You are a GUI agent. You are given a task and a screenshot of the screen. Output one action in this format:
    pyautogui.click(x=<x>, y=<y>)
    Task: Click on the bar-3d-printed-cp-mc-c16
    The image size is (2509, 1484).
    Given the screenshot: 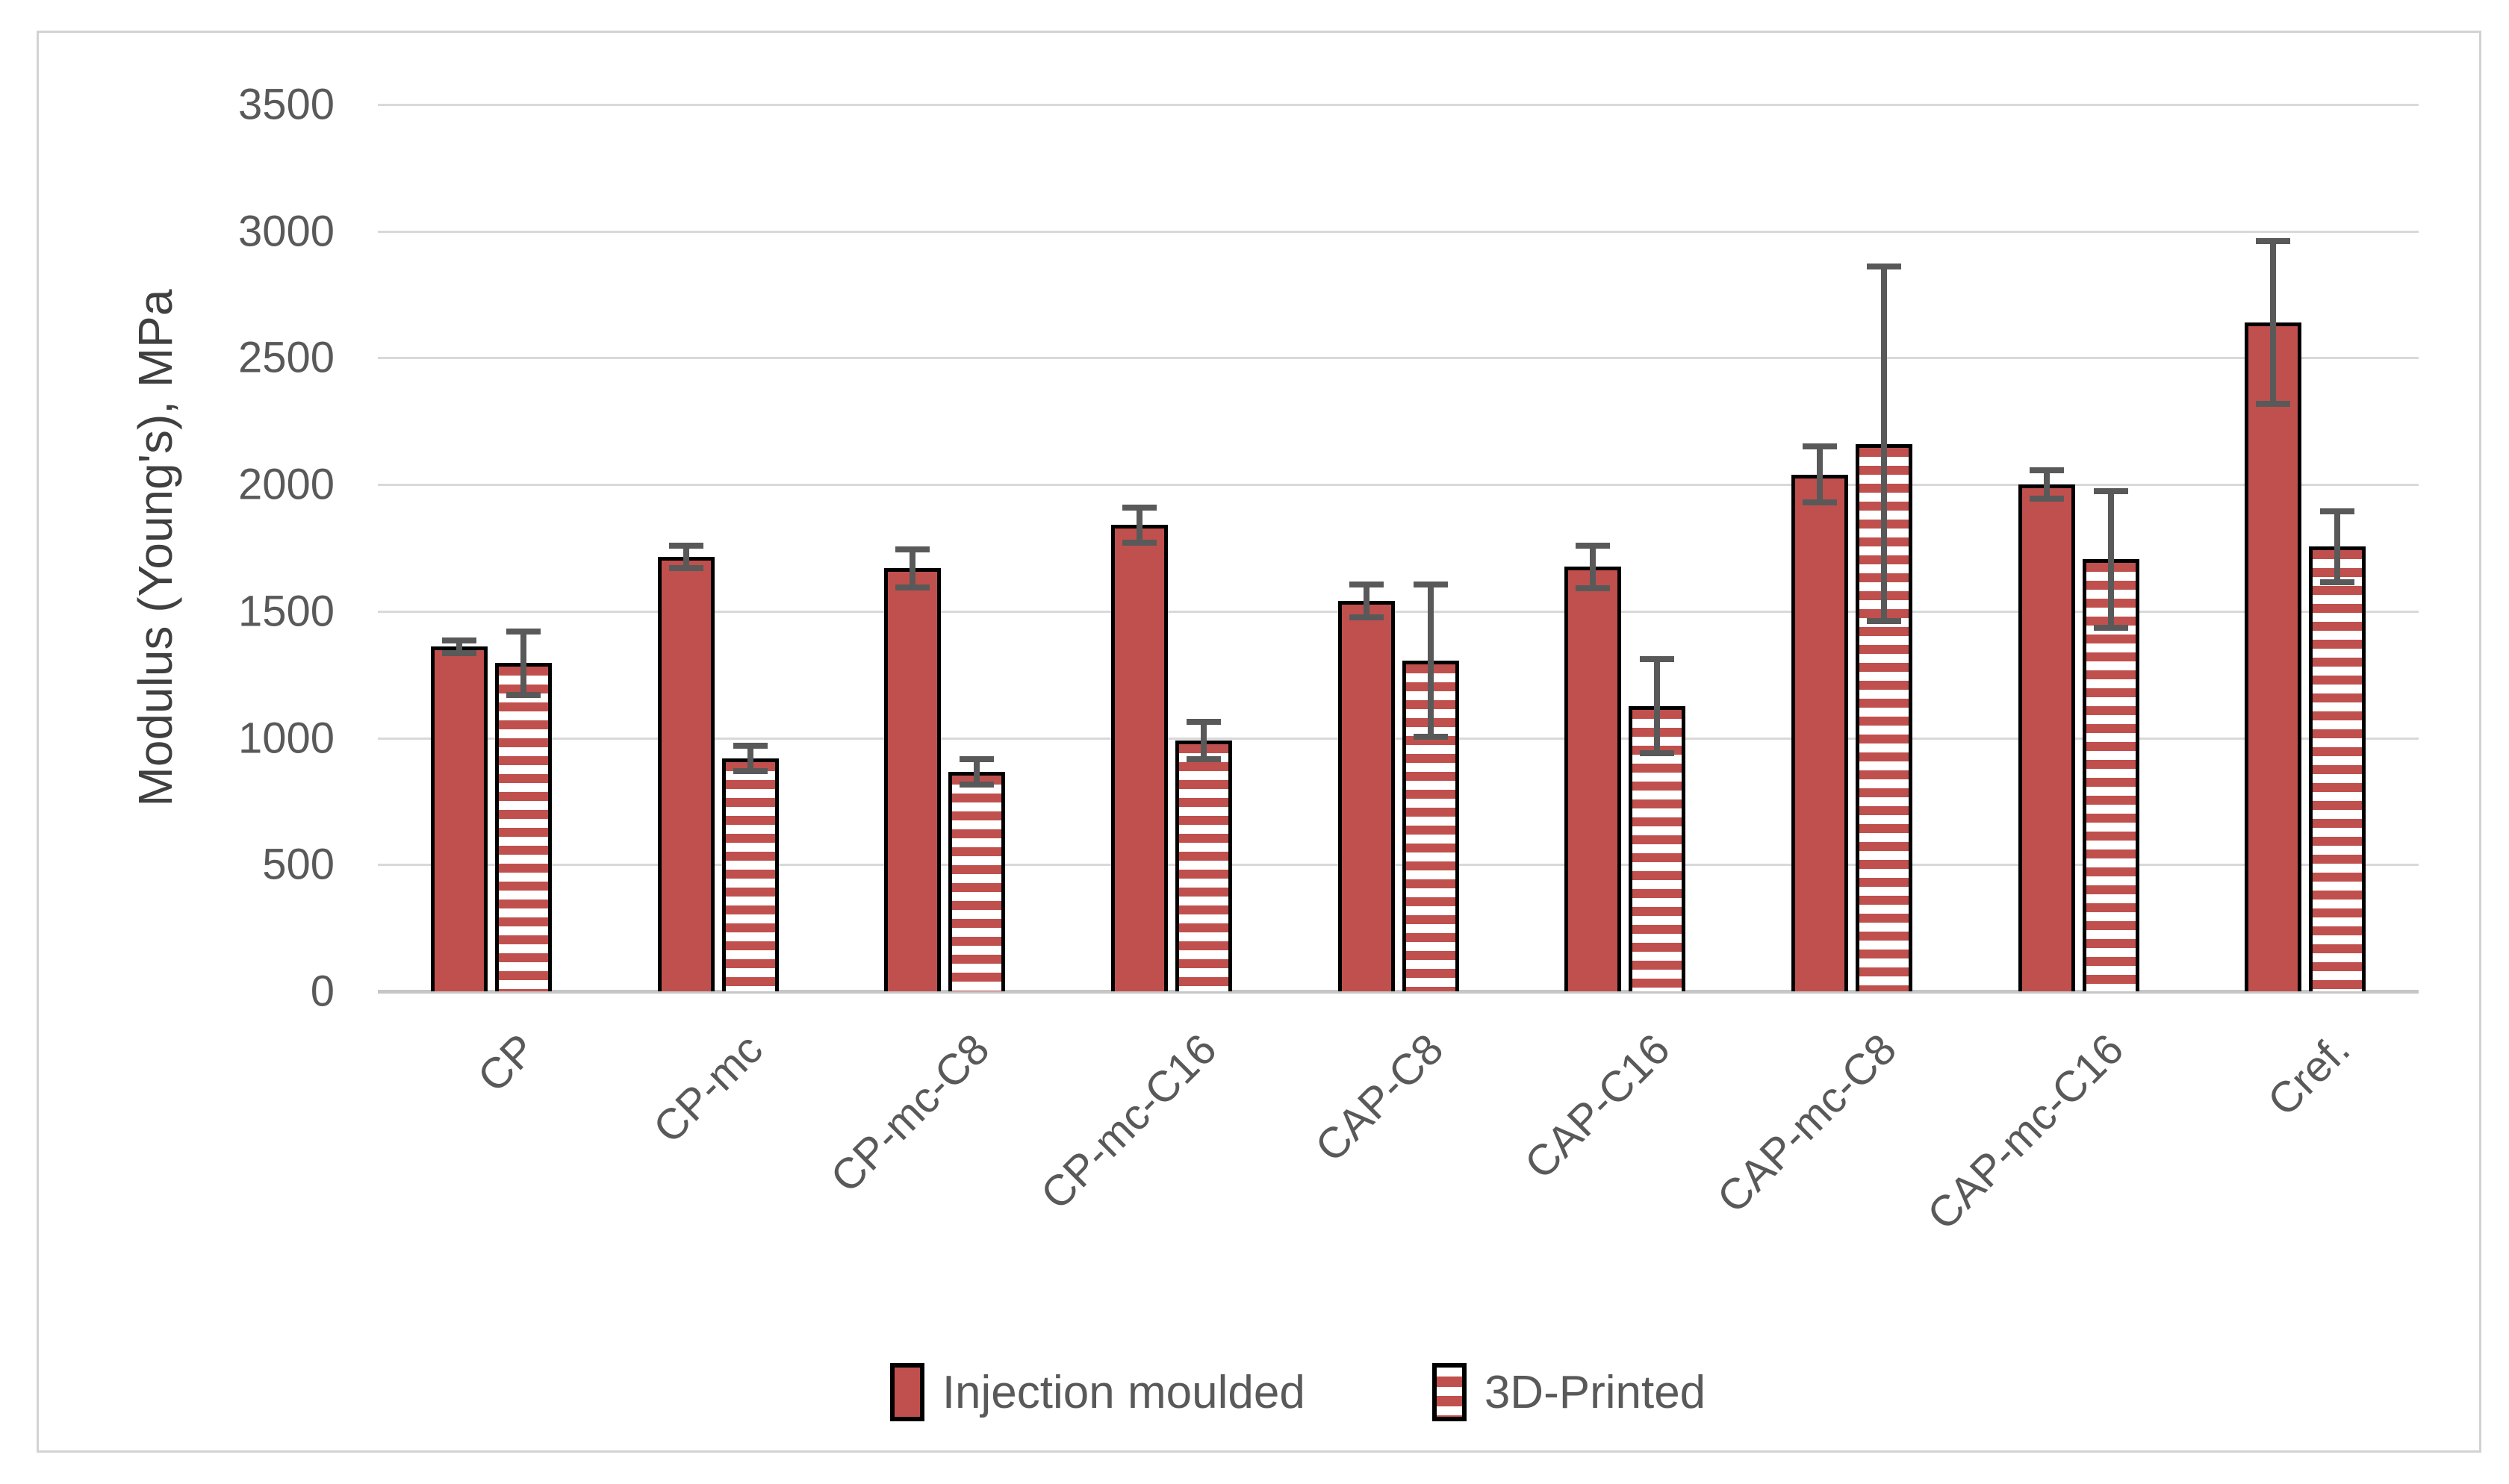 What is the action you would take?
    pyautogui.click(x=1203, y=865)
    